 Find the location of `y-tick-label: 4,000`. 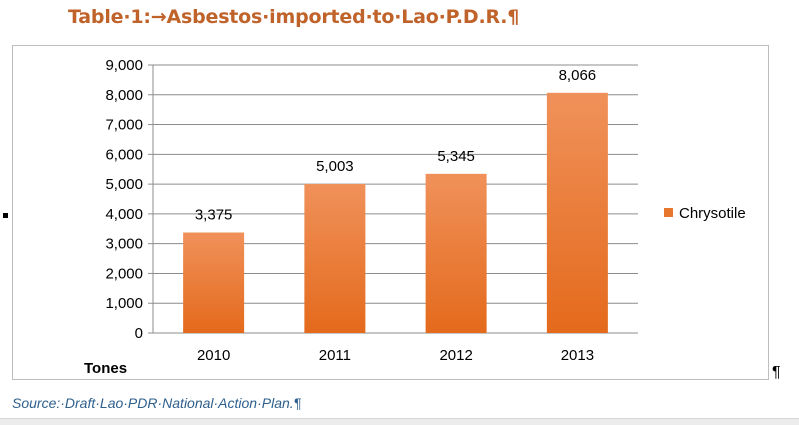

y-tick-label: 4,000 is located at coordinates (124, 214).